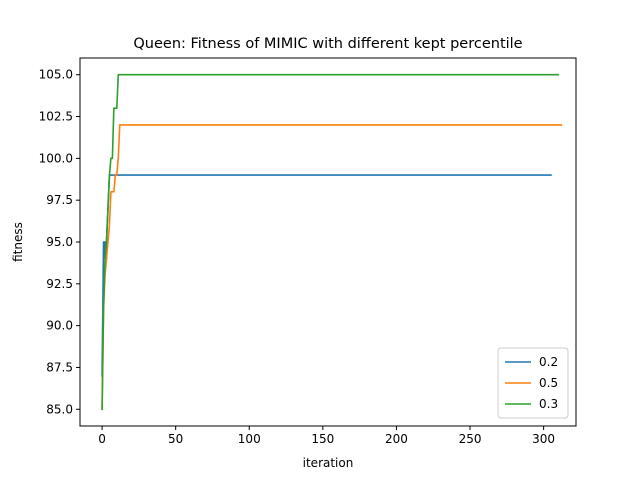 This screenshot has width=640, height=480. I want to click on y-tick-label: 92.5, so click(59, 284).